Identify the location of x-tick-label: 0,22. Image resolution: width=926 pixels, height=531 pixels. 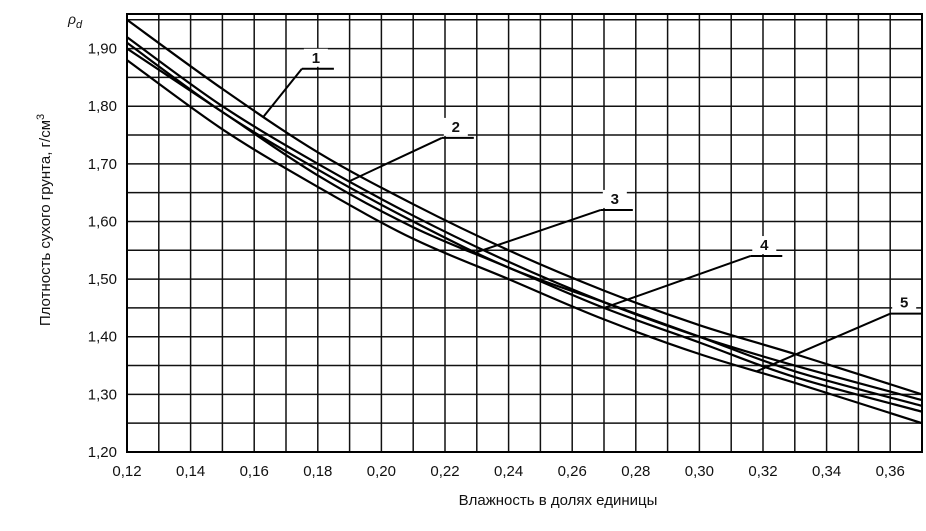
(444, 471).